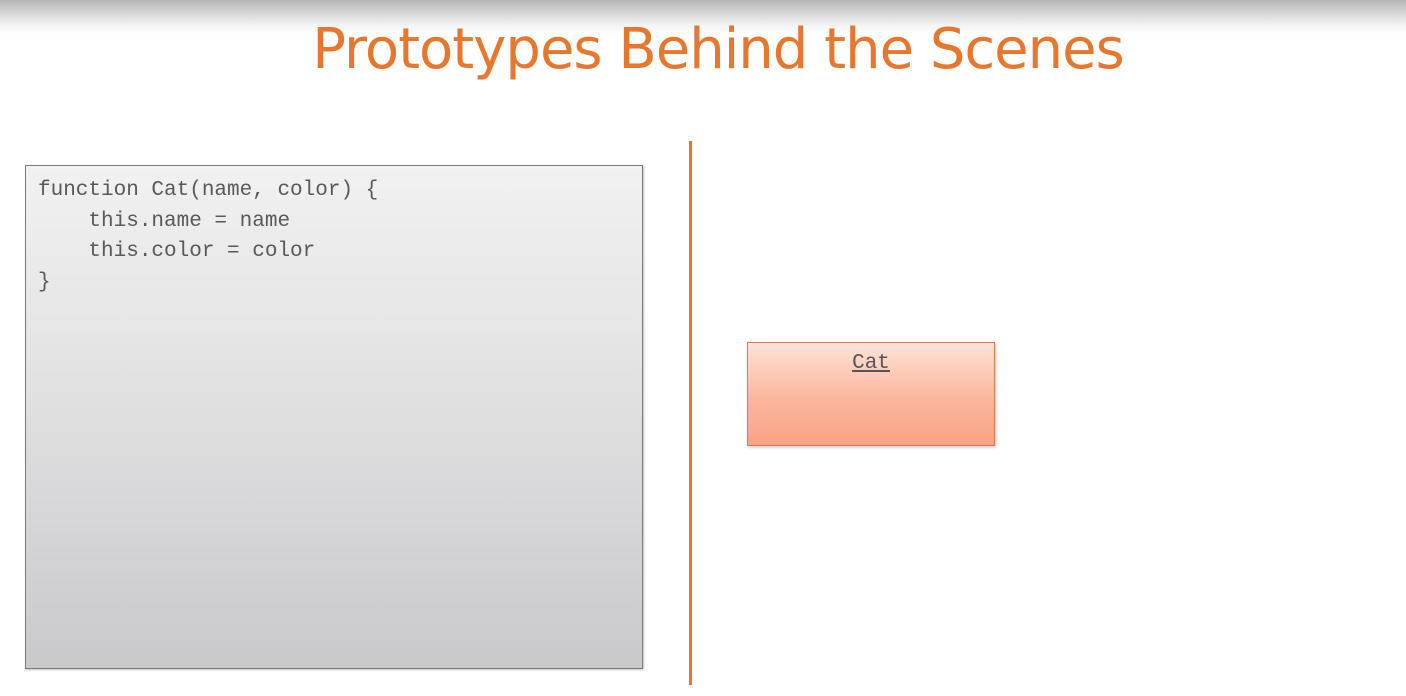 The width and height of the screenshot is (1406, 696). What do you see at coordinates (44, 282) in the screenshot?
I see `code-line: }` at bounding box center [44, 282].